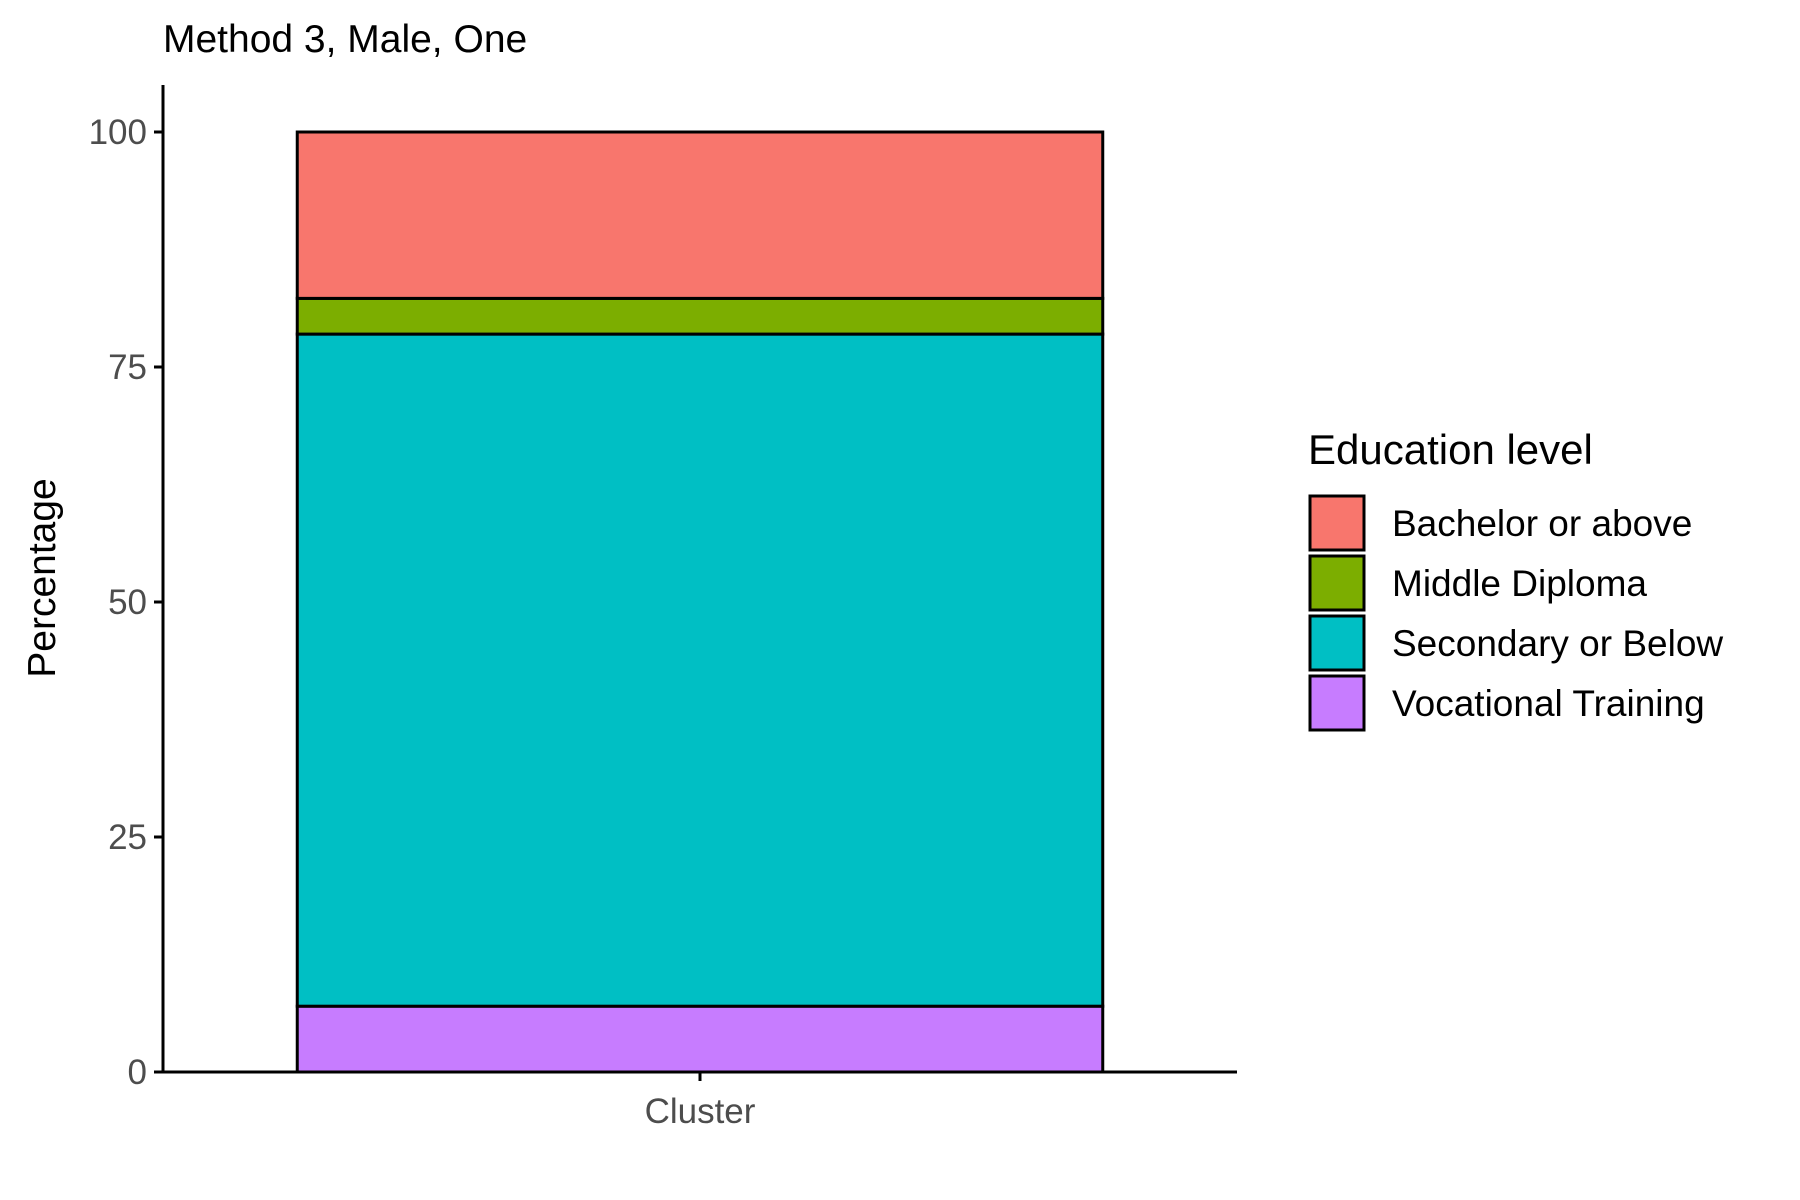 This screenshot has width=1800, height=1200. What do you see at coordinates (700, 215) in the screenshot?
I see `bar-segment-bachelor-or-above` at bounding box center [700, 215].